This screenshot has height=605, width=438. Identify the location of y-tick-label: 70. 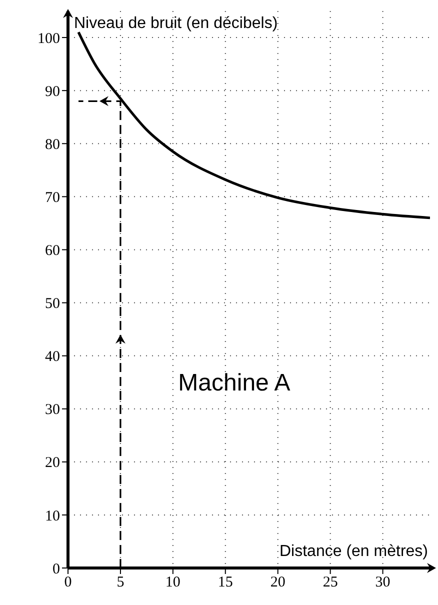
(52, 198).